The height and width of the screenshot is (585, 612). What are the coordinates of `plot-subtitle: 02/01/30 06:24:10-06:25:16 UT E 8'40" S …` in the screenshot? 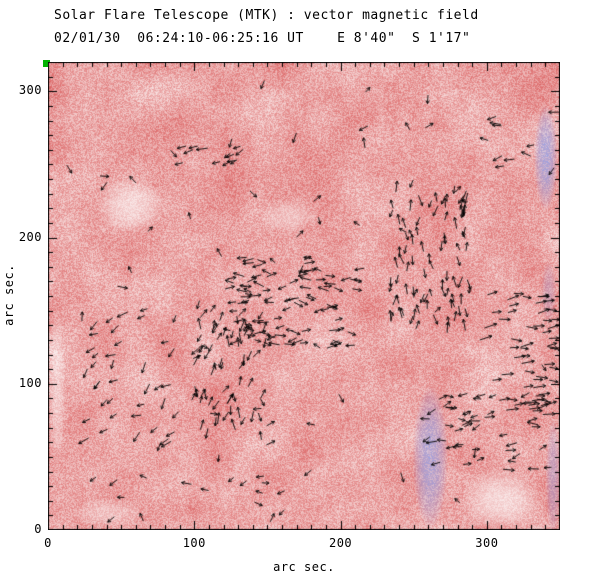 It's located at (262, 38).